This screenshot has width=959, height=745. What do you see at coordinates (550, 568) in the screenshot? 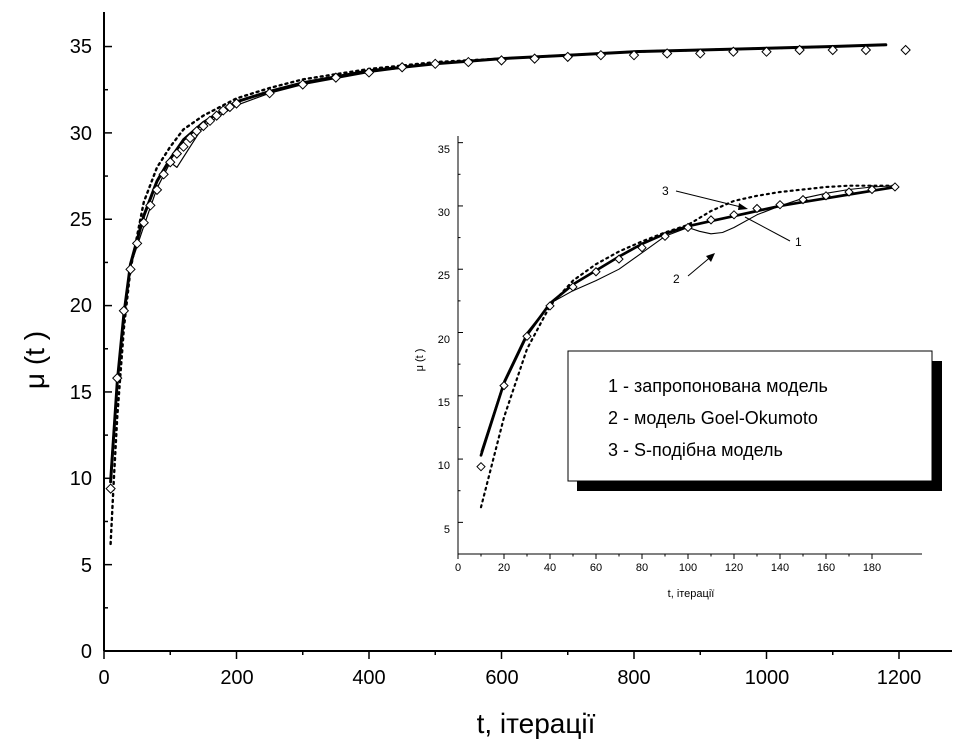
I see `inset-x-tick-label: 40` at bounding box center [550, 568].